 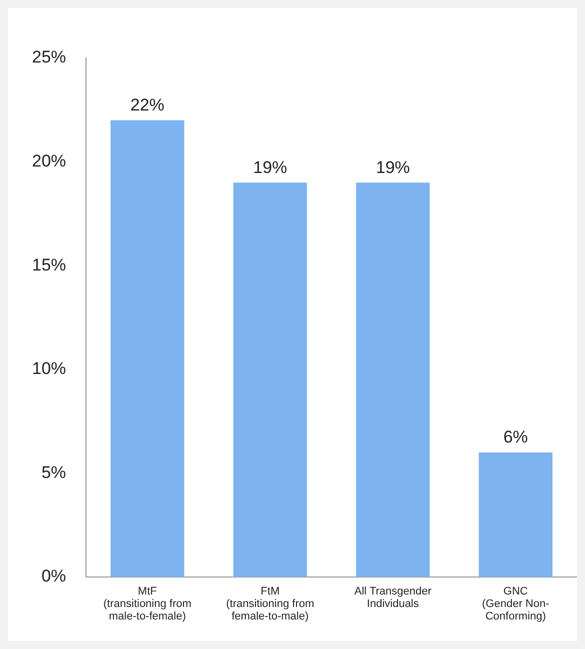 I want to click on y-tick-label: 0%, so click(x=53, y=576).